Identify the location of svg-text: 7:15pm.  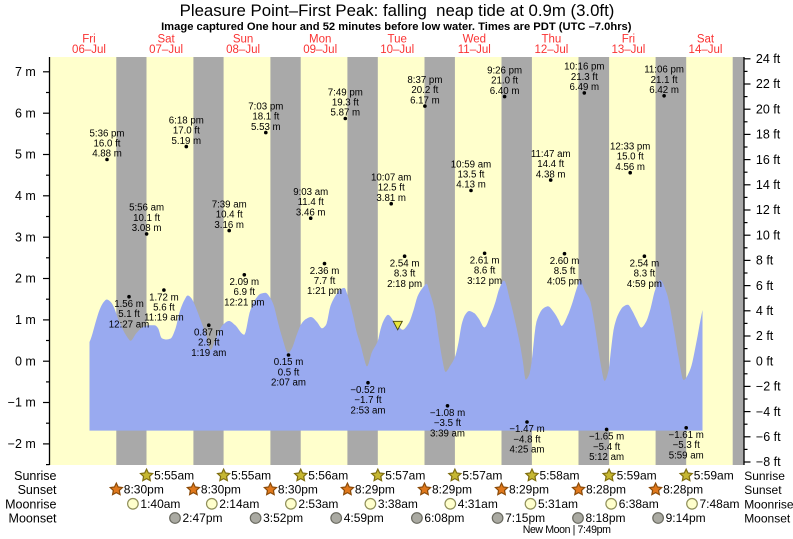
(525, 518).